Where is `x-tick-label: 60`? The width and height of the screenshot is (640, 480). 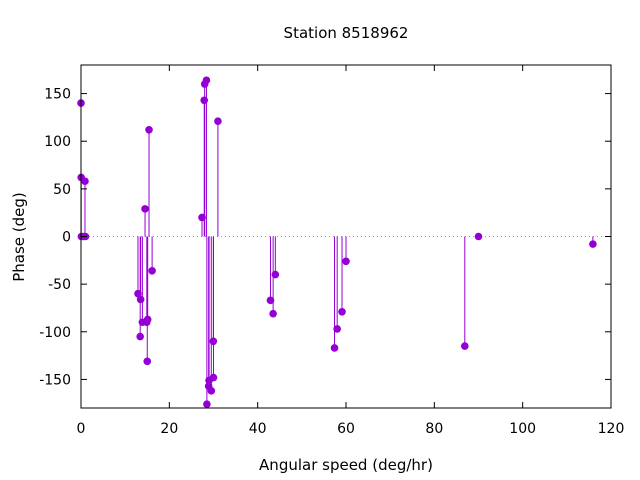 x-tick-label: 60 is located at coordinates (346, 429).